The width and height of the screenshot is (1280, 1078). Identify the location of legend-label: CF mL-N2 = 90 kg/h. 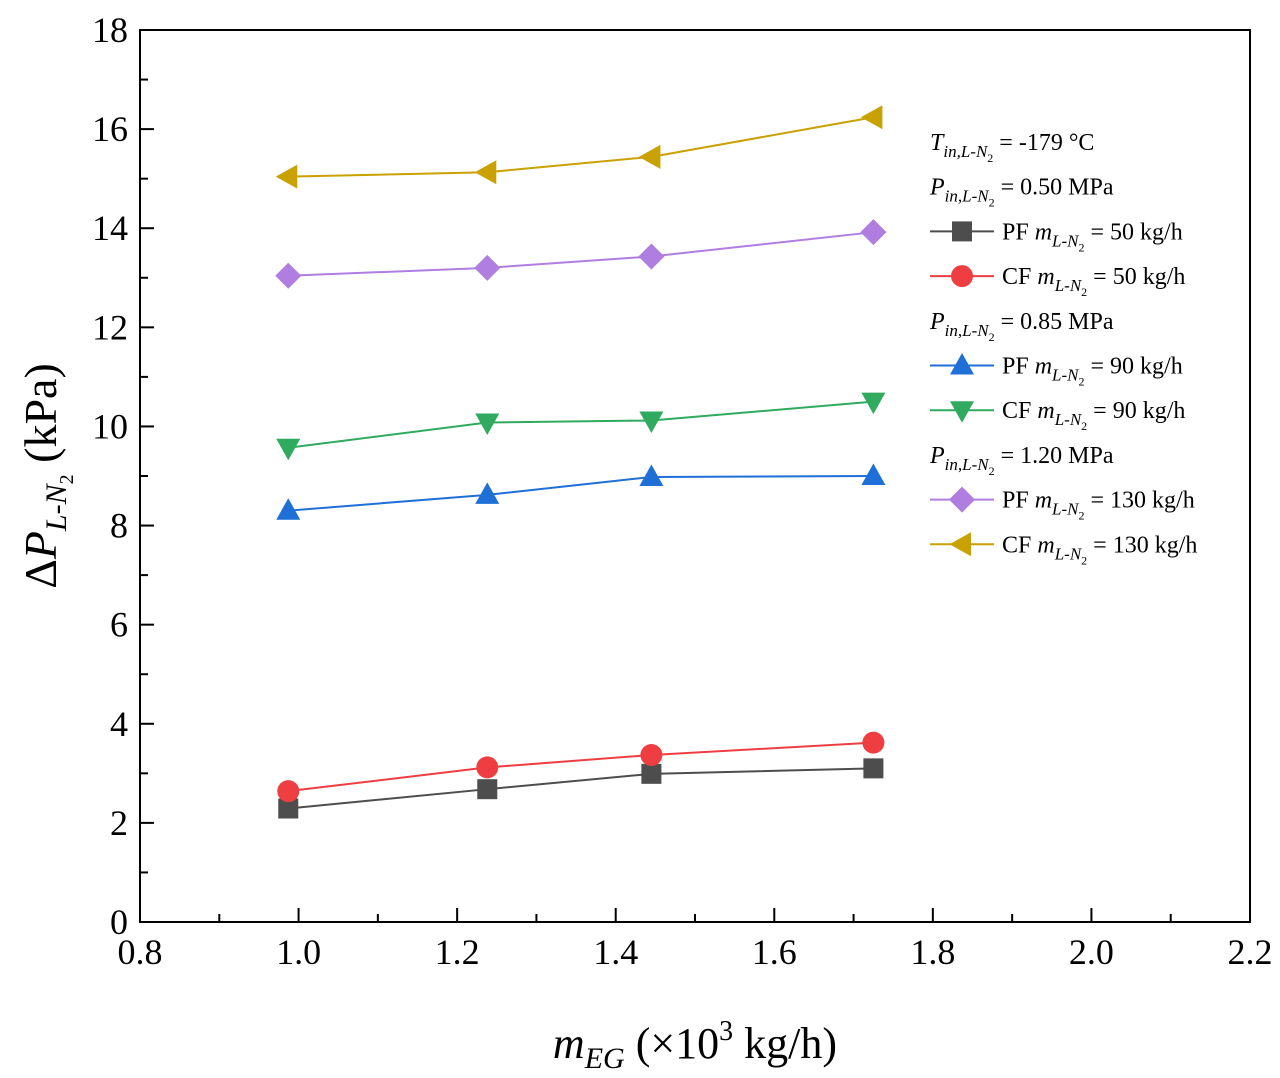
(1093, 415).